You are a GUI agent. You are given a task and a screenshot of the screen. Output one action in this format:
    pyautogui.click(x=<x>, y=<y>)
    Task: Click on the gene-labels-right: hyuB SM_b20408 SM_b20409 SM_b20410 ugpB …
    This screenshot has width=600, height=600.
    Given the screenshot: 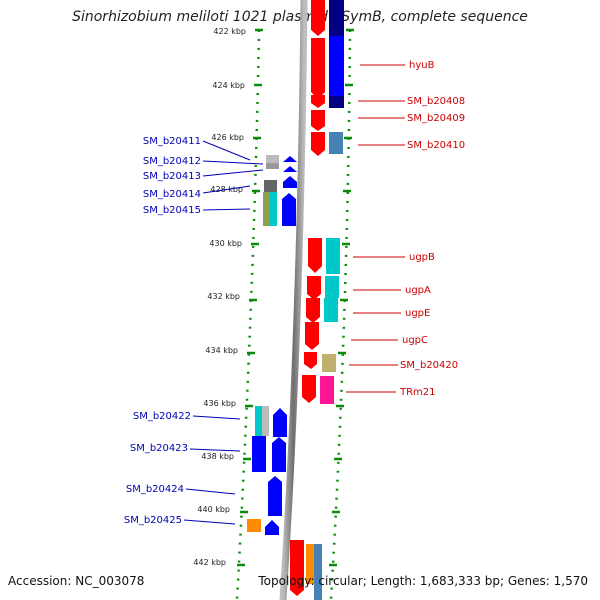 What is the action you would take?
    pyautogui.click(x=432, y=229)
    